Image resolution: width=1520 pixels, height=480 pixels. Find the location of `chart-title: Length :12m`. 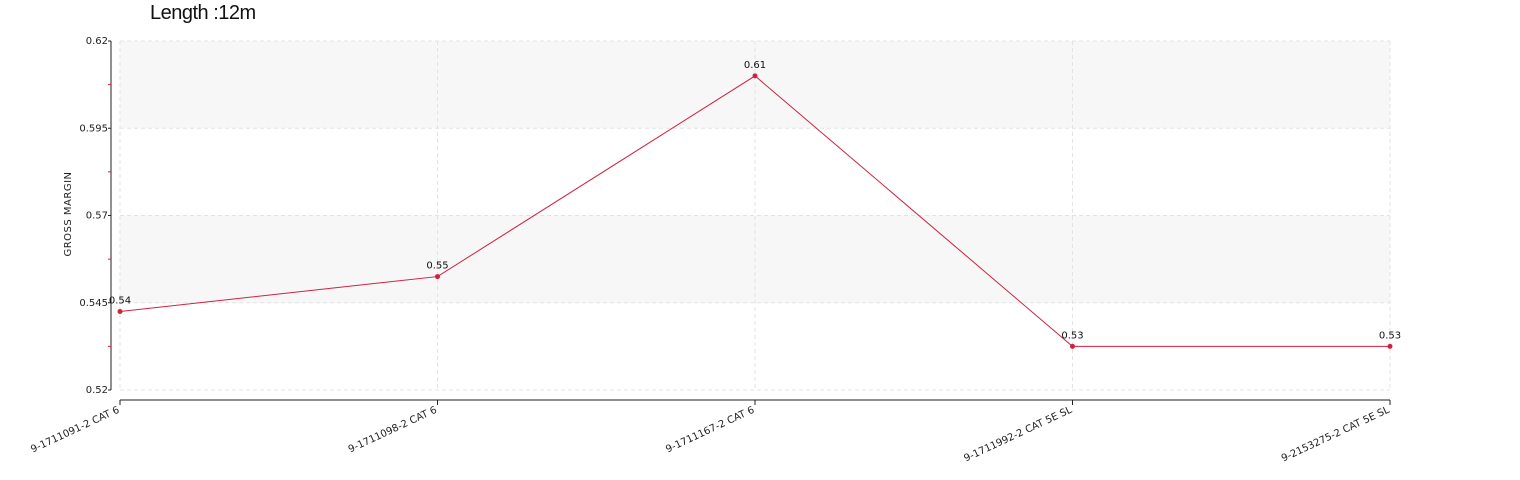

chart-title: Length :12m is located at coordinates (203, 13).